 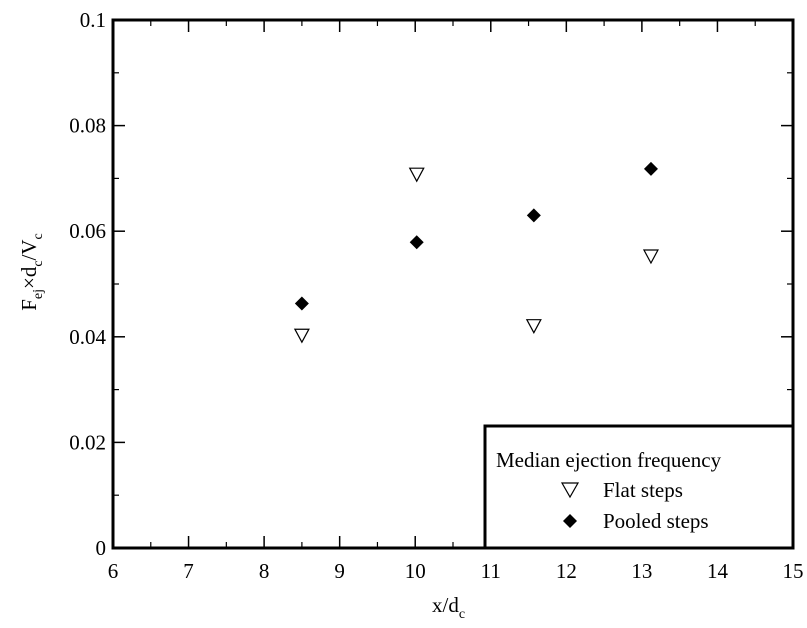 What do you see at coordinates (609, 460) in the screenshot?
I see `legend-title: Median ejection frequency` at bounding box center [609, 460].